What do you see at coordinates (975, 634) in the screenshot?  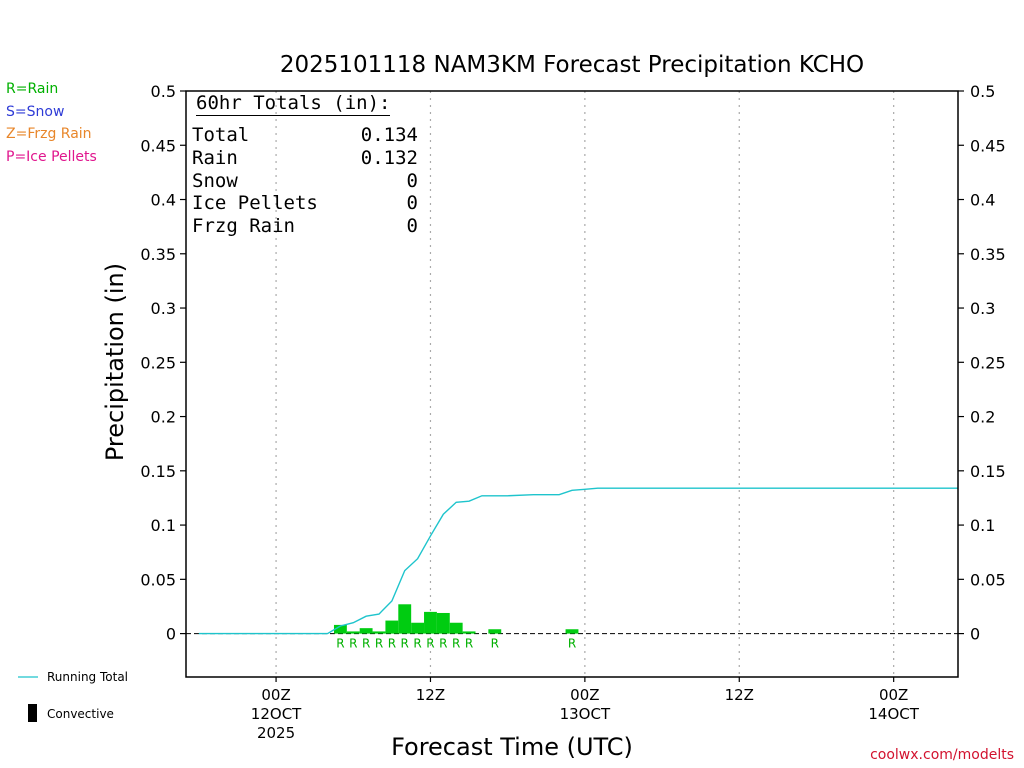 I see `y-tick-label-right: 0` at bounding box center [975, 634].